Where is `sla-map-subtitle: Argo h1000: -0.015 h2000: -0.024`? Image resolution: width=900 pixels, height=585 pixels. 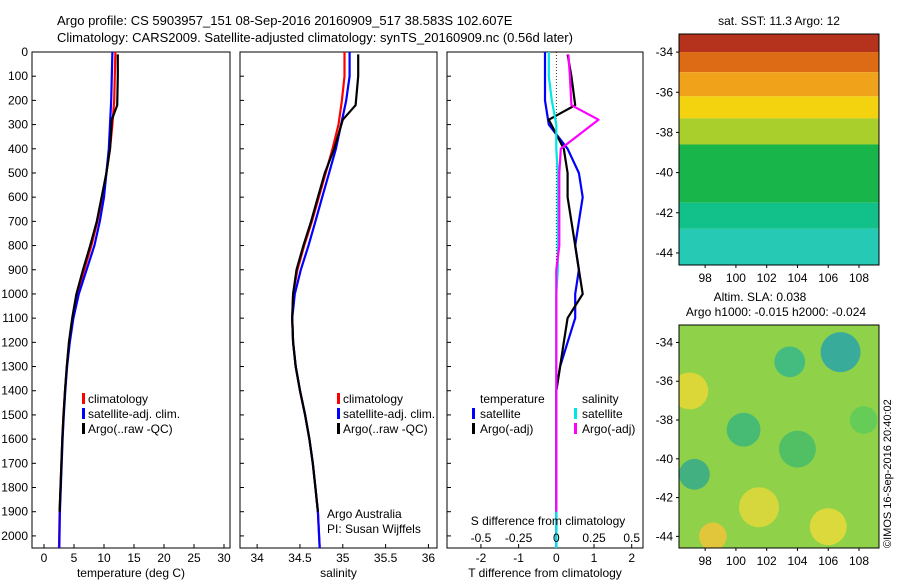
sla-map-subtitle: Argo h1000: -0.015 h2000: -0.024 is located at coordinates (776, 312).